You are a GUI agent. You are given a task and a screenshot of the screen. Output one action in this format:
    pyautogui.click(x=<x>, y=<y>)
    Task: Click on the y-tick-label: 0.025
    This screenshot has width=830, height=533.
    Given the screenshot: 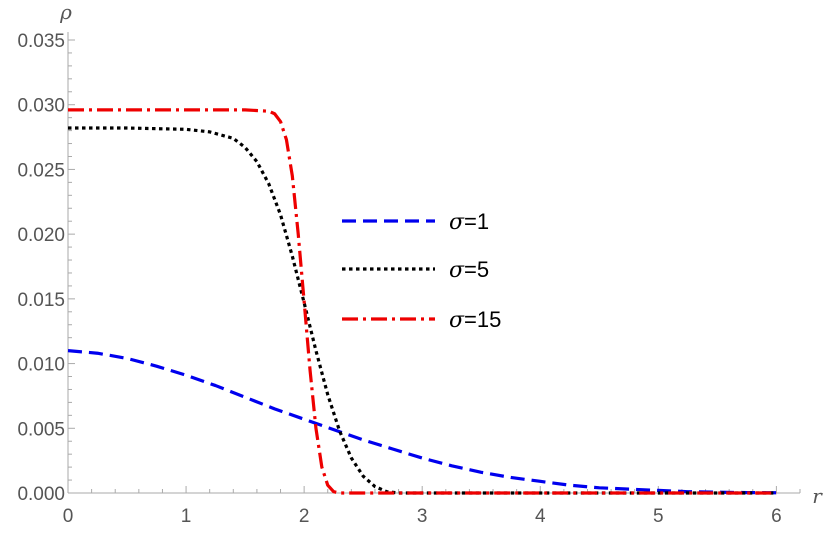 What is the action you would take?
    pyautogui.click(x=41, y=170)
    